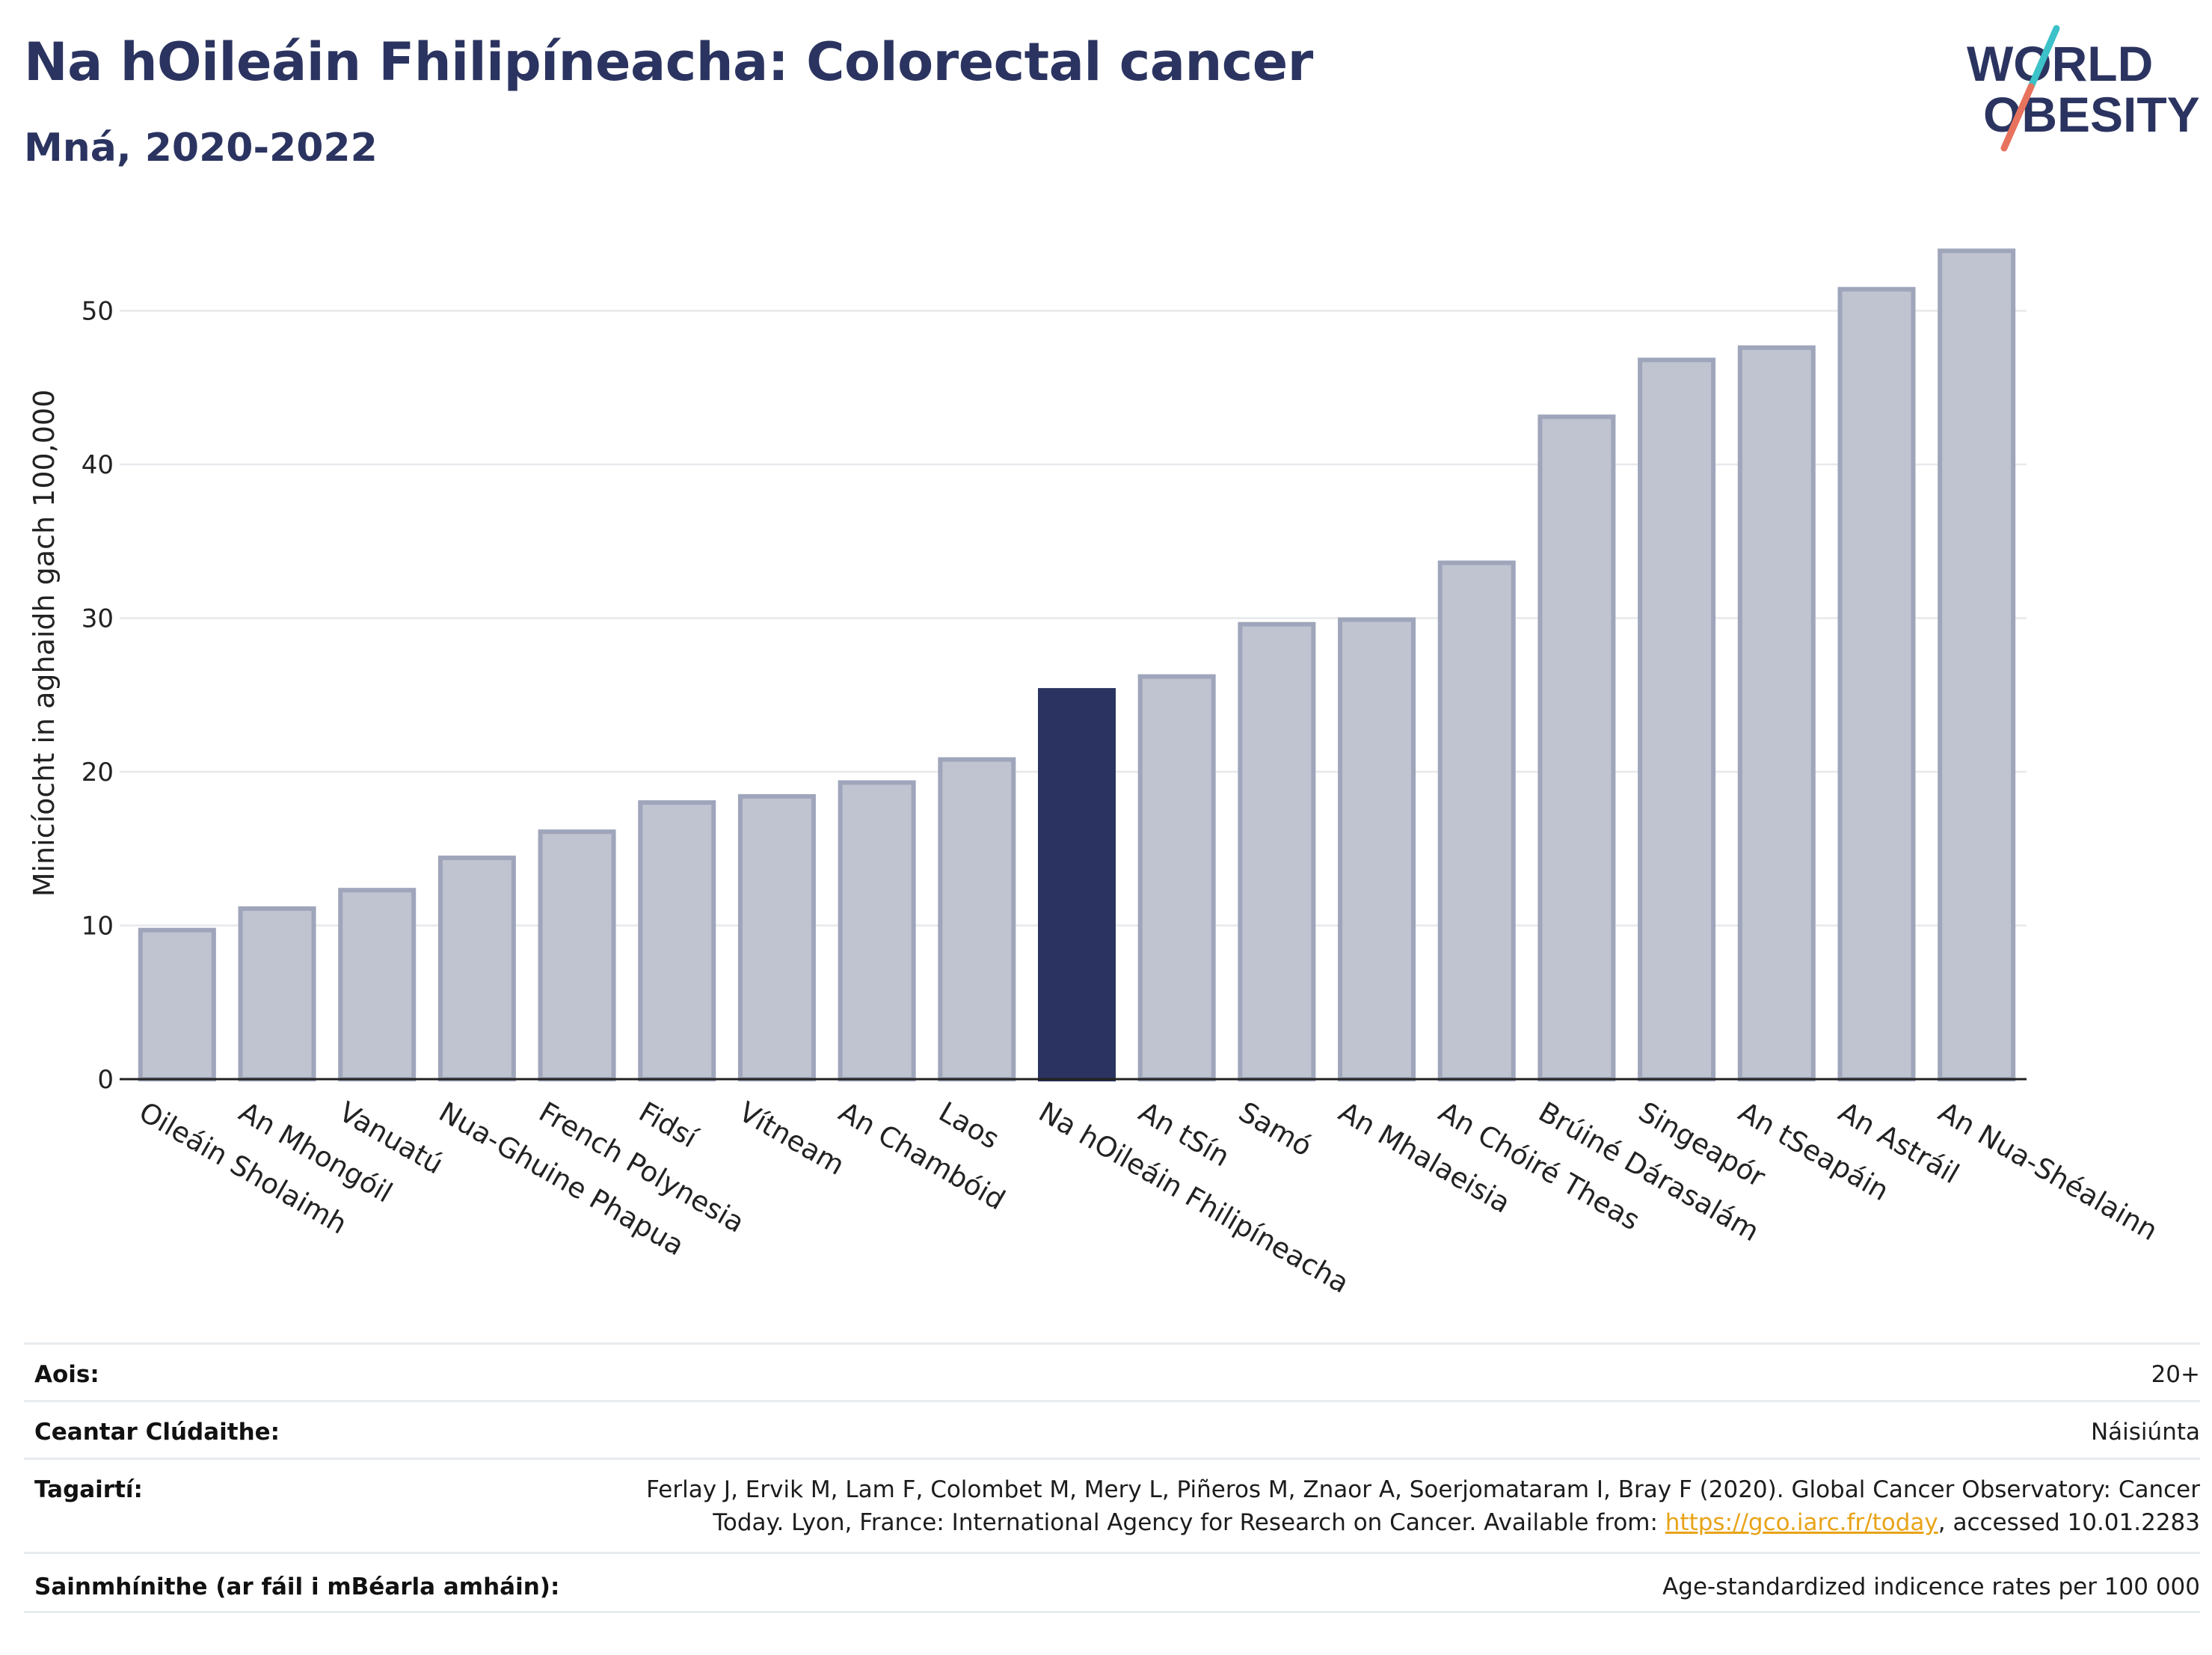 The image size is (2212, 1655). What do you see at coordinates (88, 1489) in the screenshot?
I see `references-label: Tagairtí:` at bounding box center [88, 1489].